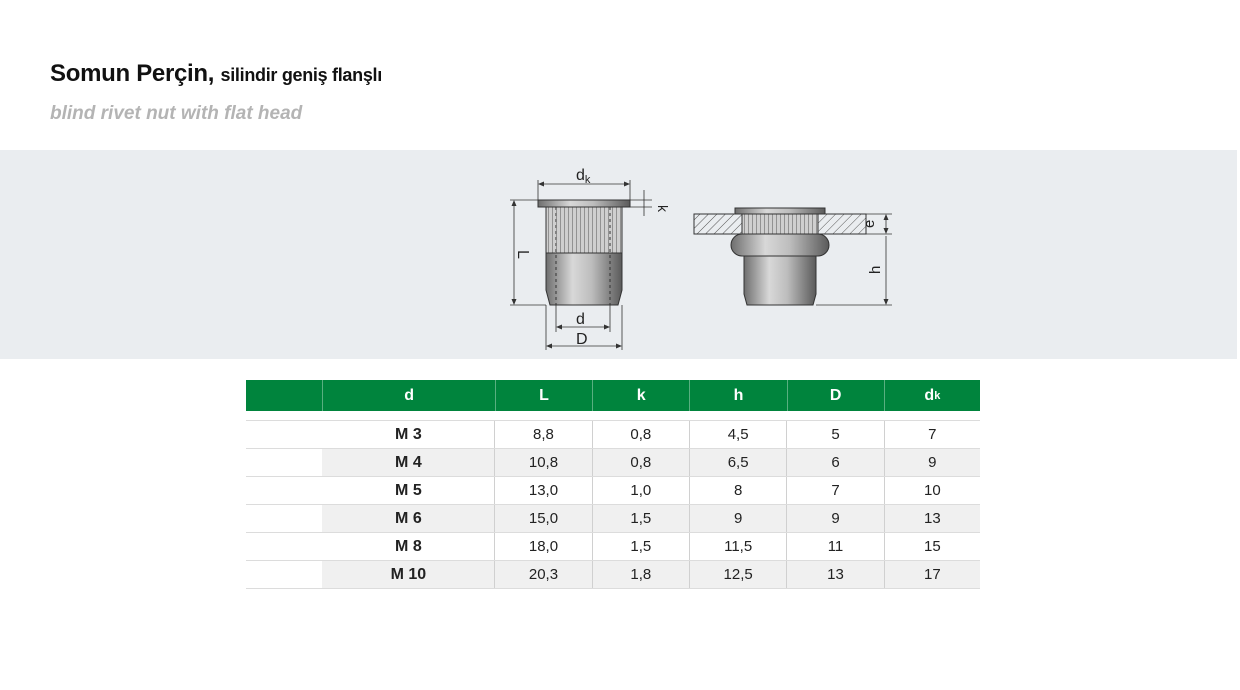  I want to click on page-subtitle: blind rivet nut with flat head, so click(176, 113).